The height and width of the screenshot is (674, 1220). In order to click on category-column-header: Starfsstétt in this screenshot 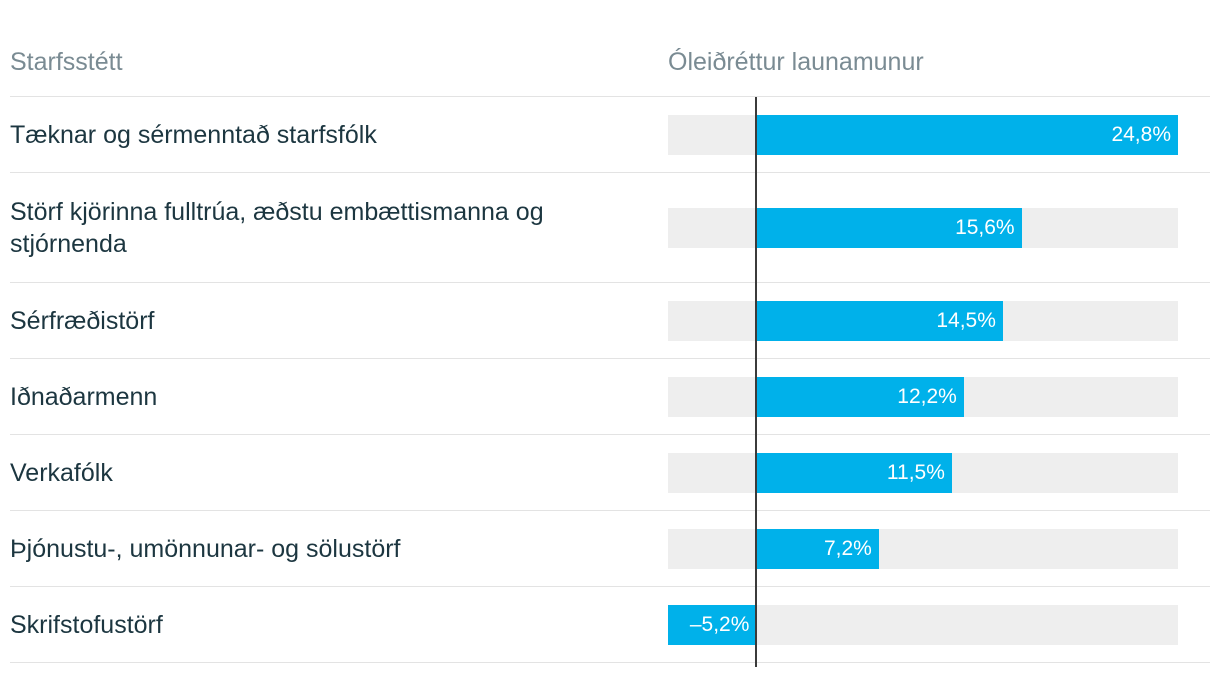, I will do `click(66, 62)`.